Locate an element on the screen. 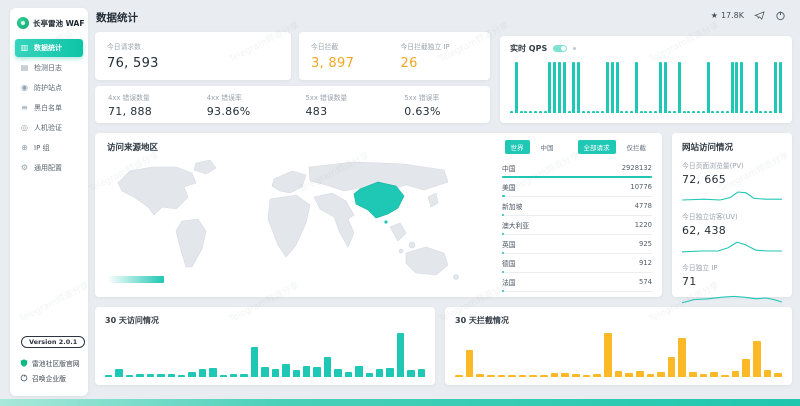  toggle-all-requests: 全部请求 is located at coordinates (596, 147).